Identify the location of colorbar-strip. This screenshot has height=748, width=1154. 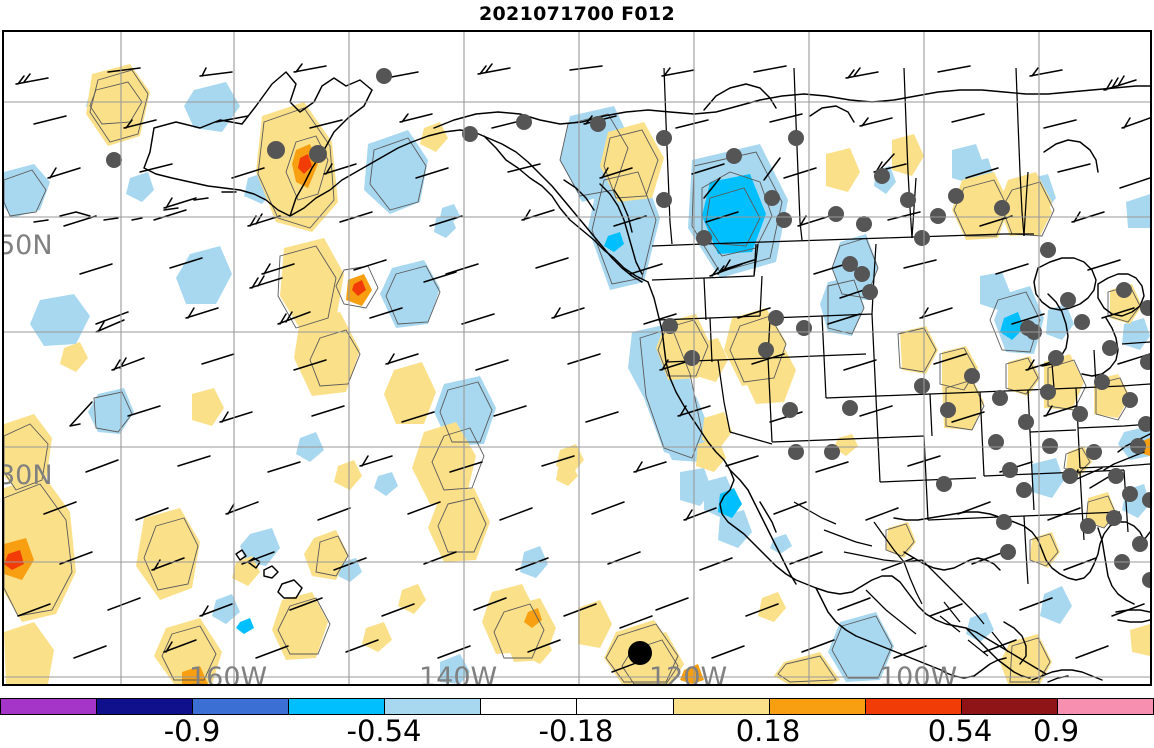
(577, 706).